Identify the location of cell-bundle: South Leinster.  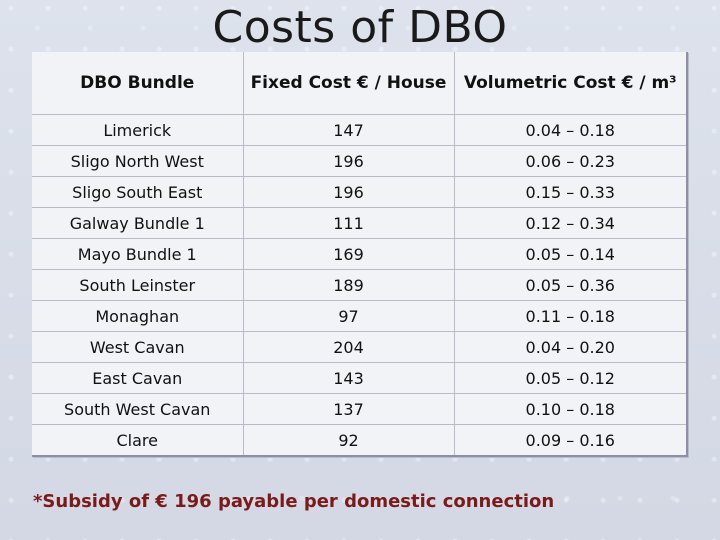
(138, 285).